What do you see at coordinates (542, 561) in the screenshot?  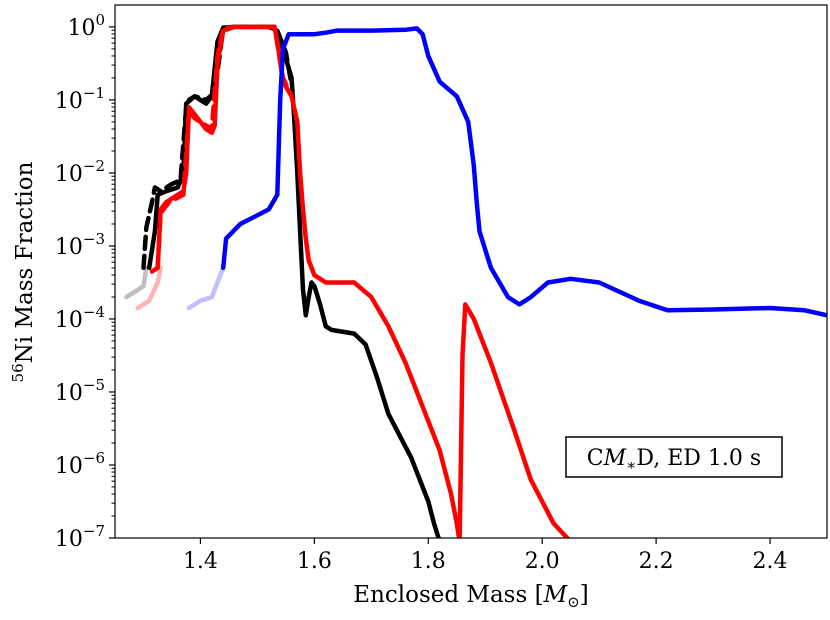 I see `x-tick-label: 2.0` at bounding box center [542, 561].